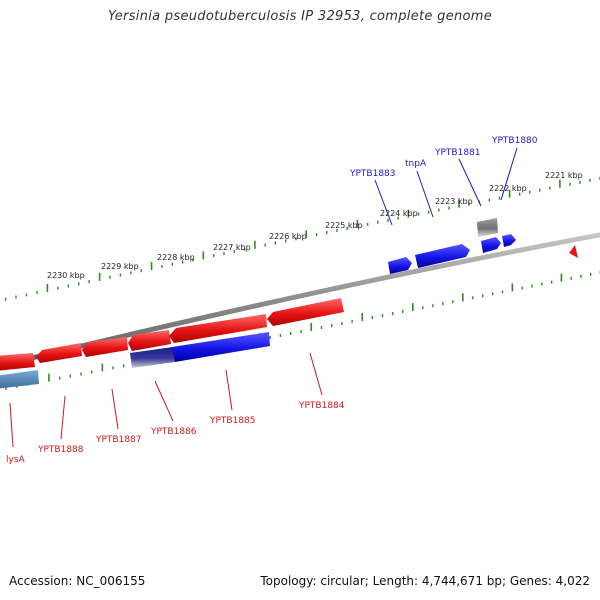 Image resolution: width=600 pixels, height=600 pixels. Describe the element at coordinates (218, 328) in the screenshot. I see `gene-arrow-yptb1885` at that location.